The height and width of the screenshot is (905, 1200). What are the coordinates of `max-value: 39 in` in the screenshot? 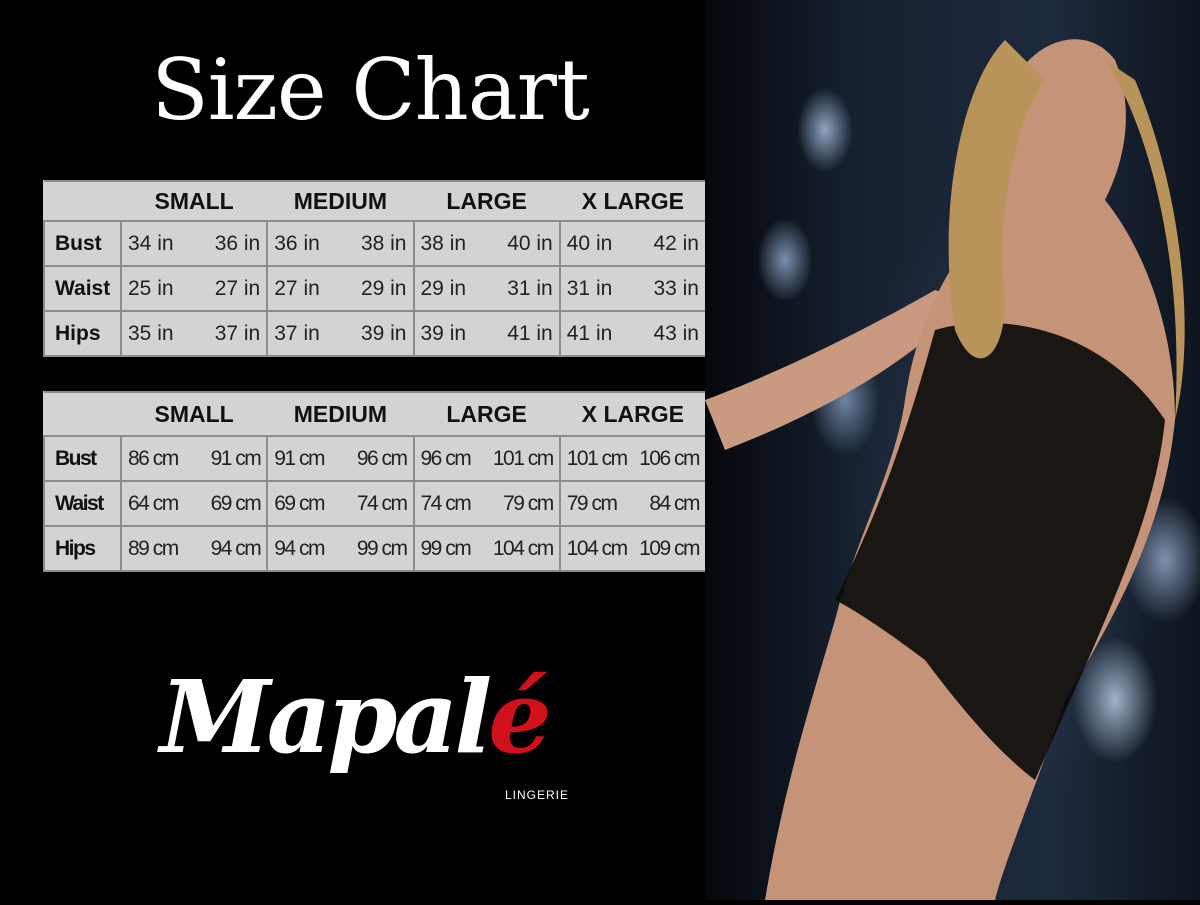 It's located at (383, 333).